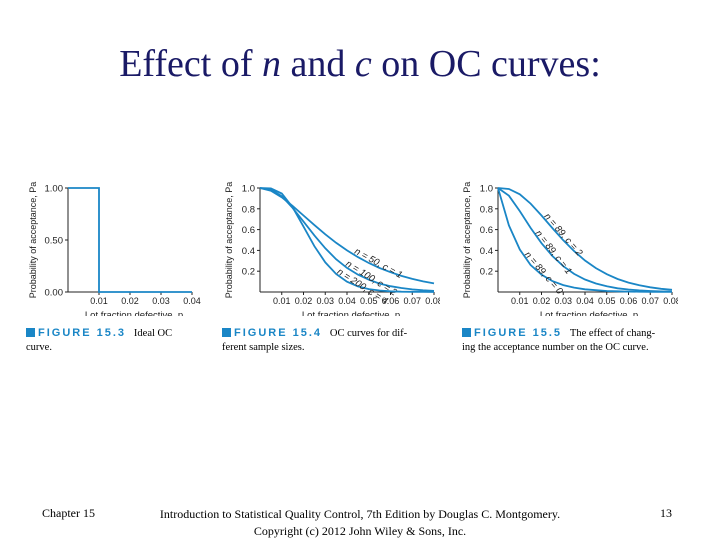 The image size is (720, 540). Describe the element at coordinates (612, 333) in the screenshot. I see `caption-text: The effect of chang-` at that location.